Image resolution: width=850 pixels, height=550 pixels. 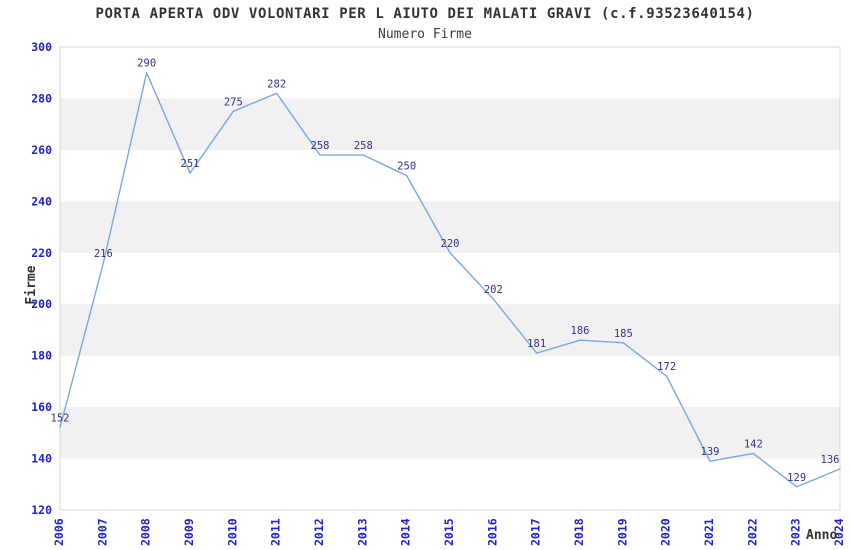 What do you see at coordinates (232, 532) in the screenshot?
I see `x-tick-label-2010: 2010` at bounding box center [232, 532].